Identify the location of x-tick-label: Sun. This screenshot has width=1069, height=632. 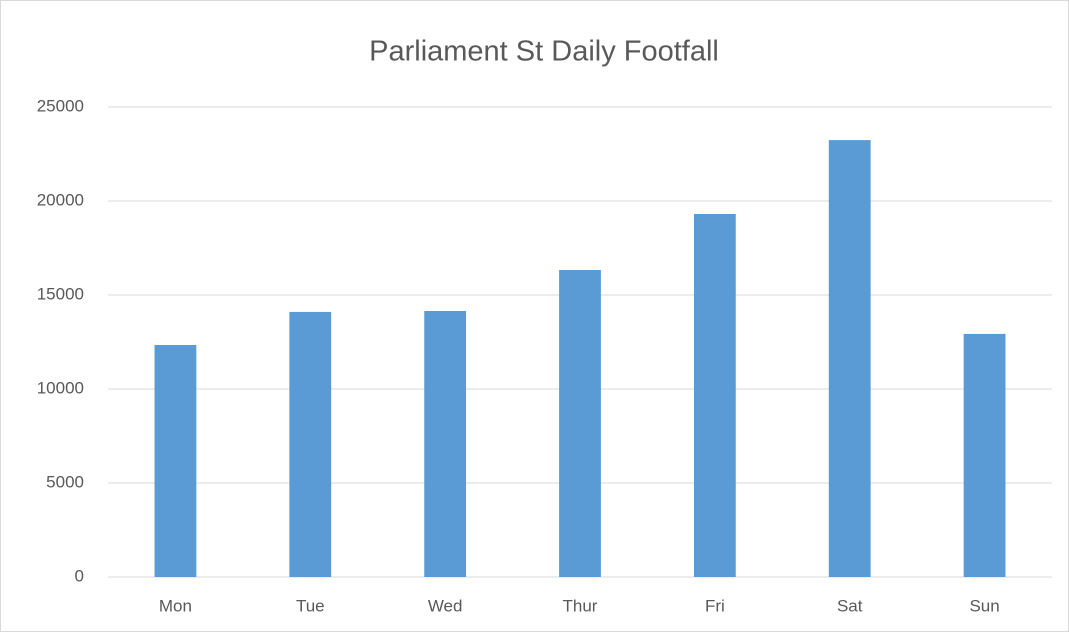
(984, 605).